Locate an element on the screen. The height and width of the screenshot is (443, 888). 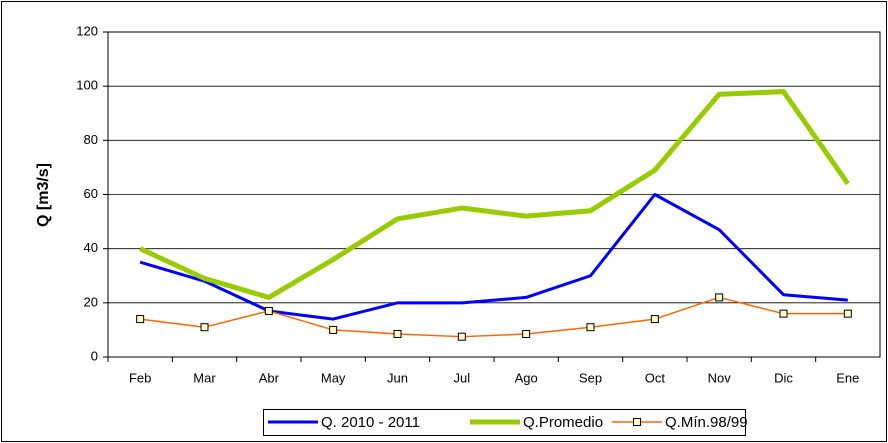
y-tick-label: 60 is located at coordinates (91, 193).